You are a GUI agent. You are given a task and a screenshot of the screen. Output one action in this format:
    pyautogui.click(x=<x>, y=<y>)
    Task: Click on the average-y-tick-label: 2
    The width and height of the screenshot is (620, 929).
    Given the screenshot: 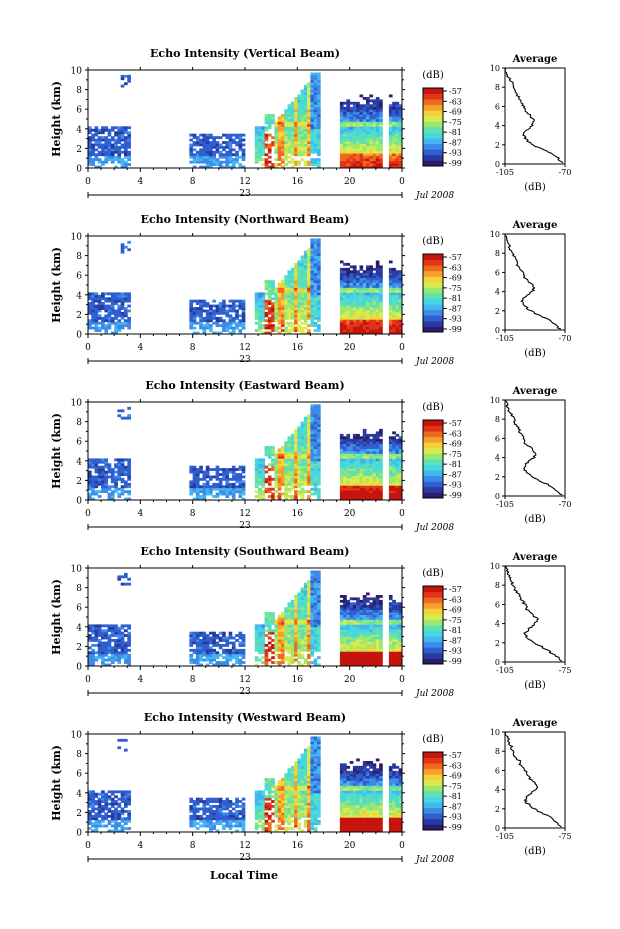 What is the action you would take?
    pyautogui.click(x=497, y=145)
    